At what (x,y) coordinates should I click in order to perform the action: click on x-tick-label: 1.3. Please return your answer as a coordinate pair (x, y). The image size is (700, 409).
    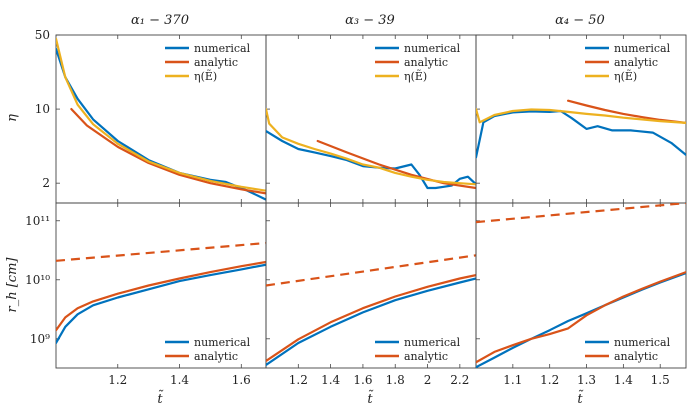
    Looking at the image, I should click on (586, 380).